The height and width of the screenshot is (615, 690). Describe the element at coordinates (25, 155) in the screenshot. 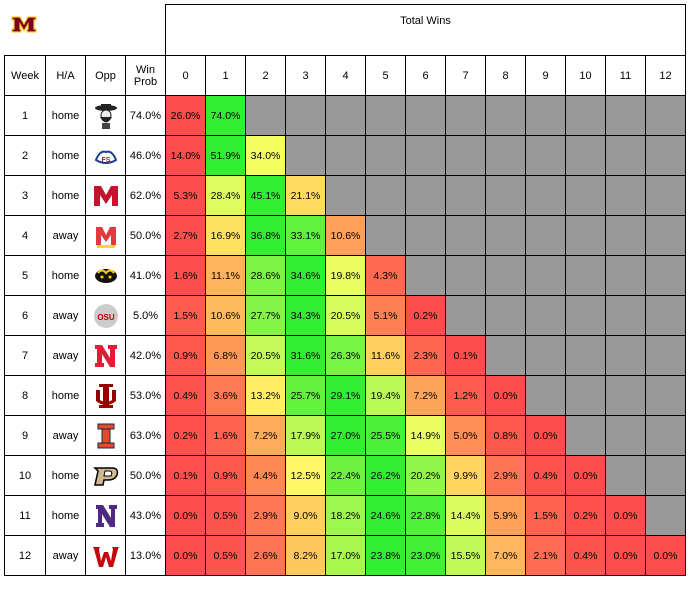

I see `week-cell: 2` at that location.